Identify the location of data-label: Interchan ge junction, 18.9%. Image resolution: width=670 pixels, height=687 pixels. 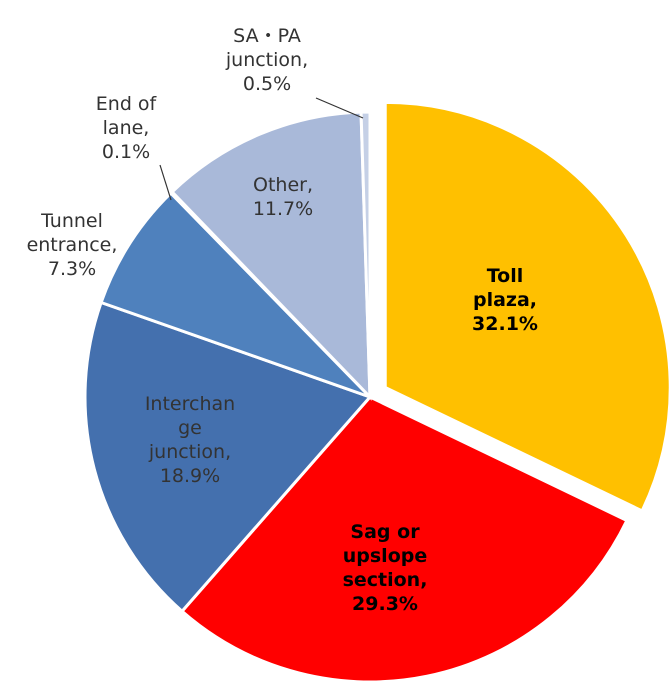
(190, 440).